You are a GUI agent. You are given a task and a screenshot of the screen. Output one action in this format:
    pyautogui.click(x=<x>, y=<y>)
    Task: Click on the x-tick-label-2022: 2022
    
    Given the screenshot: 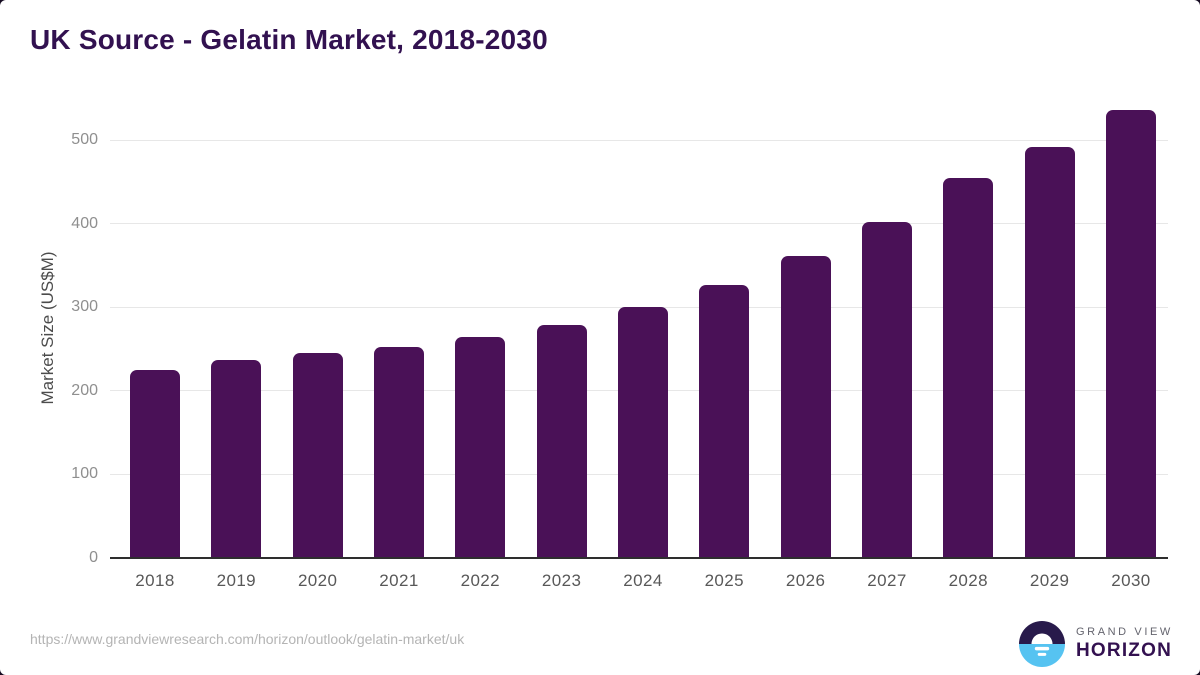 What is the action you would take?
    pyautogui.click(x=480, y=580)
    